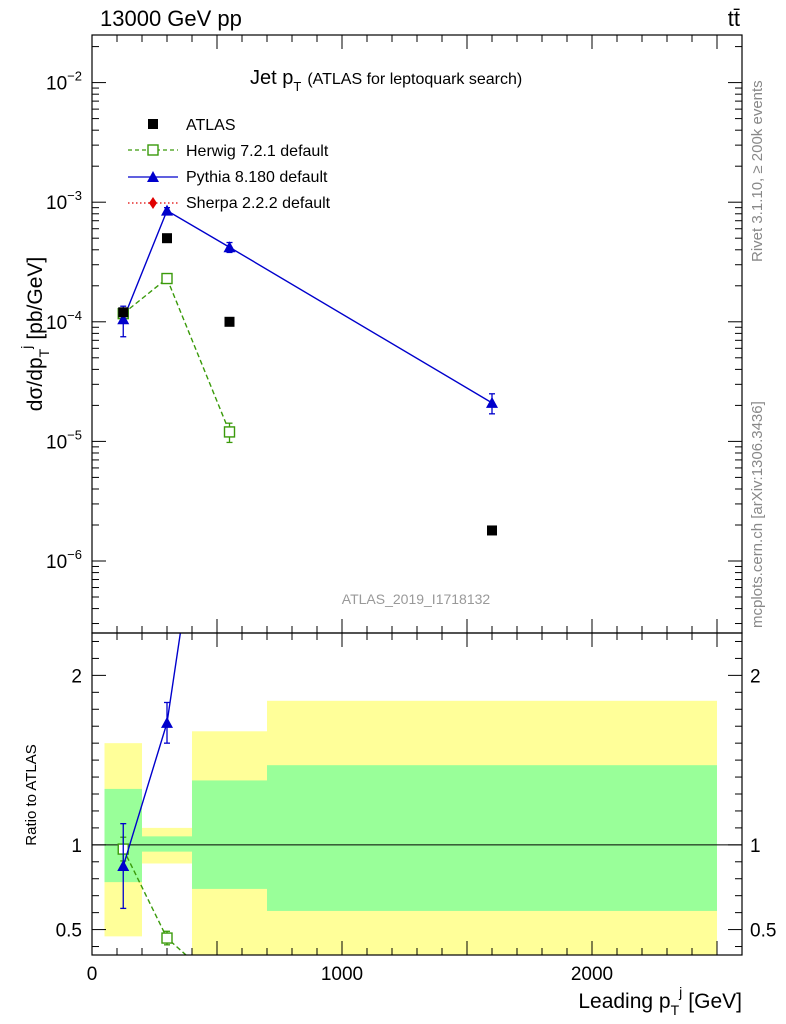 This screenshot has height=1024, width=786. I want to click on ratio-xtick-label: 2000, so click(592, 974).